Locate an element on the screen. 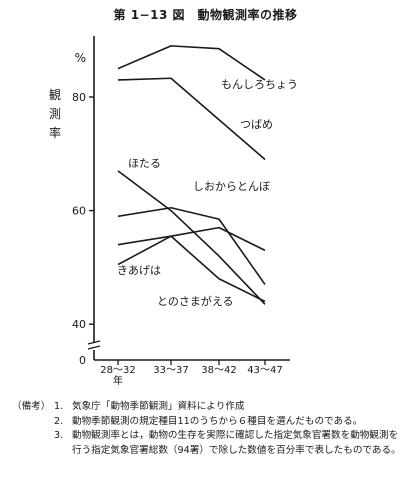 The image size is (411, 480). y-axis-label-char: 観 is located at coordinates (54, 95).